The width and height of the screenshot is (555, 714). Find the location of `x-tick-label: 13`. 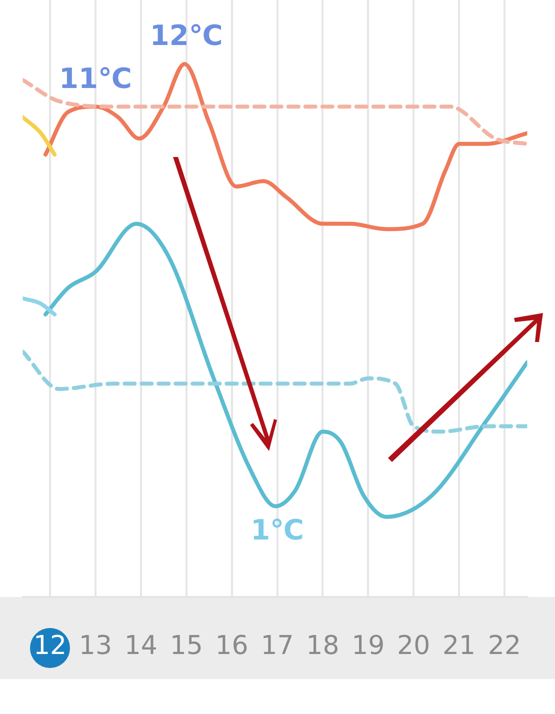

x-tick-label: 13 is located at coordinates (95, 646).